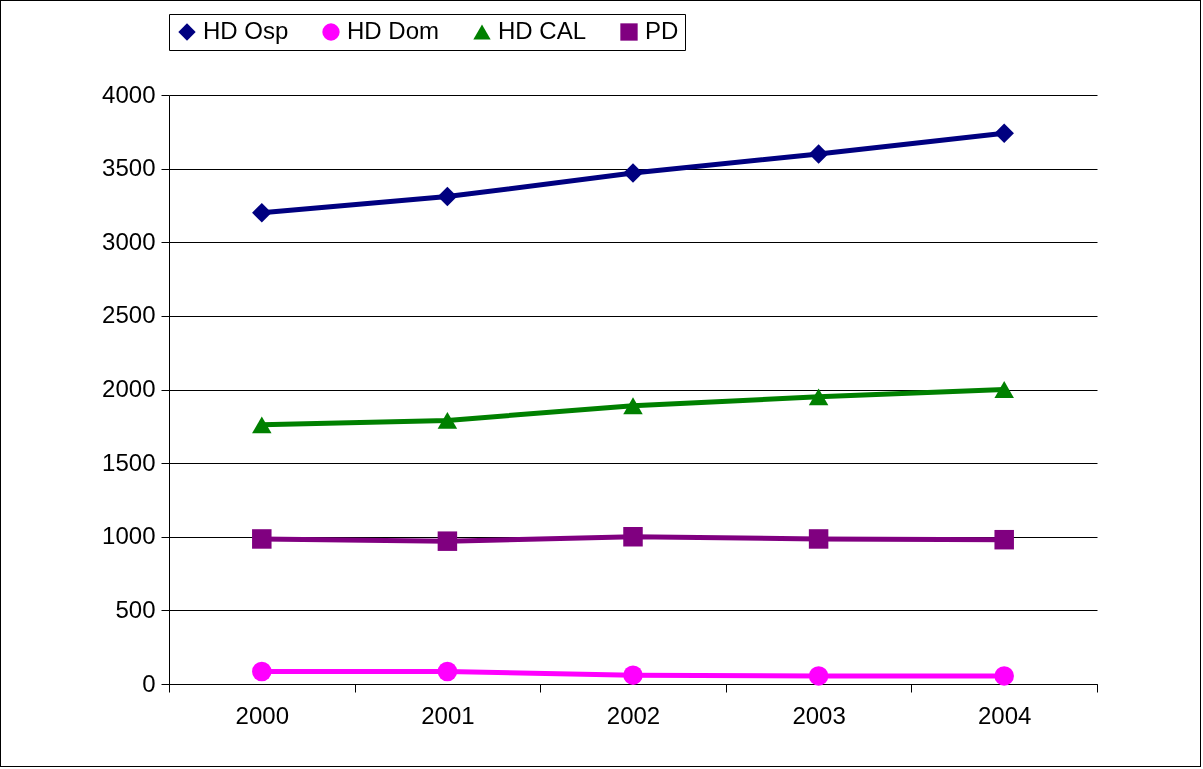 The width and height of the screenshot is (1203, 769). I want to click on legend-label: HD Dom, so click(393, 30).